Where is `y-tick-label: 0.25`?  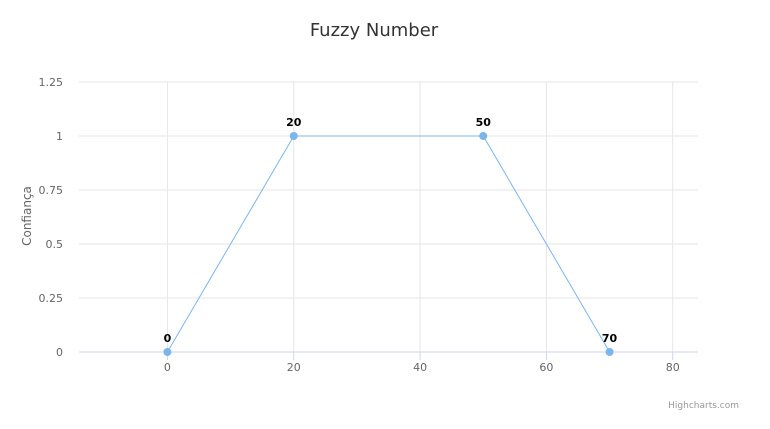
y-tick-label: 0.25 is located at coordinates (51, 298).